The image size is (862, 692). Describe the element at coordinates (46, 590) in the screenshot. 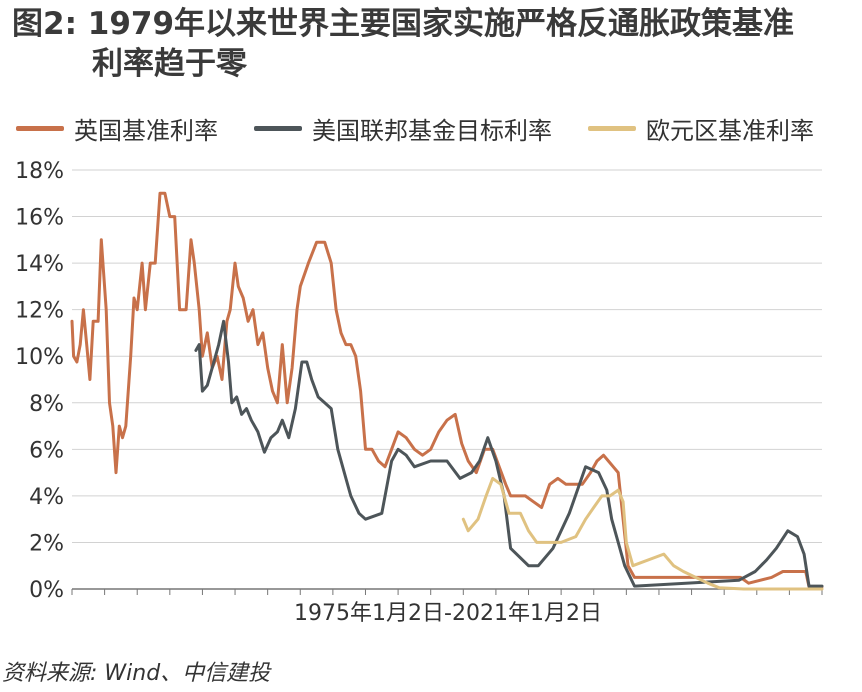

I see `y-tick-label: 0%` at that location.